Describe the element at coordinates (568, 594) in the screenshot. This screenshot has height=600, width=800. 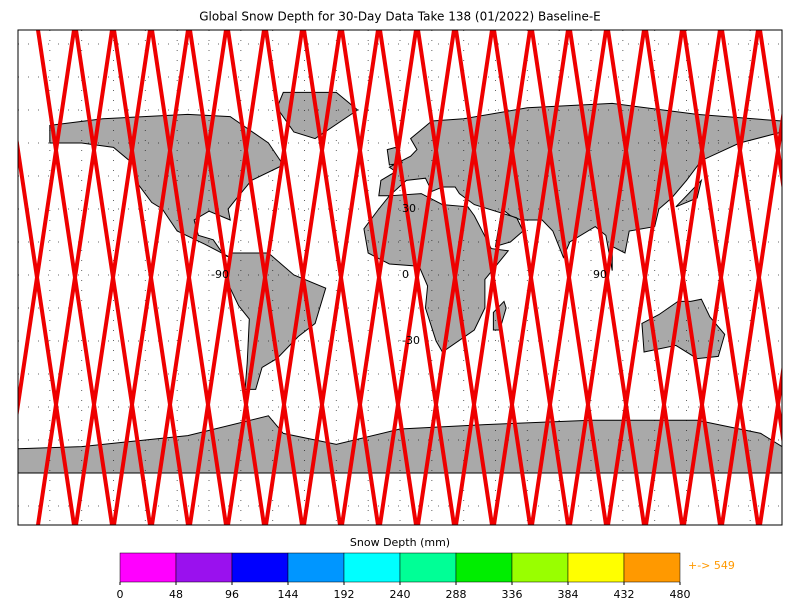
I see `colorbar-tick-label: 384` at that location.